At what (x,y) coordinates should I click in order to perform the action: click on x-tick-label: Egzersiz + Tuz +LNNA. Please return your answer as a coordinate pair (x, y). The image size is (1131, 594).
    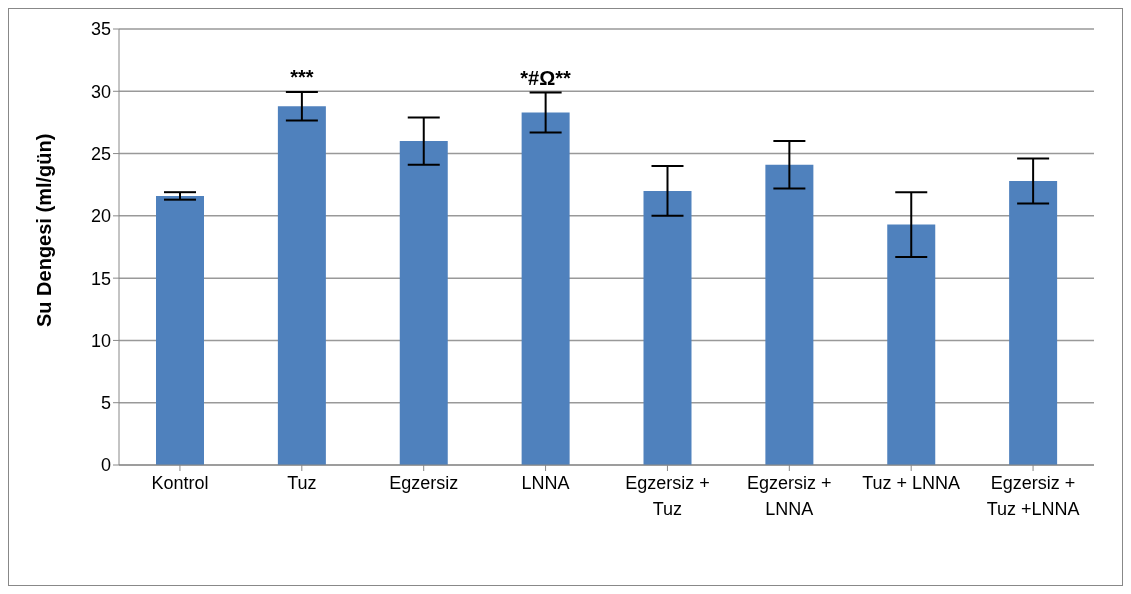
    Looking at the image, I should click on (1033, 496).